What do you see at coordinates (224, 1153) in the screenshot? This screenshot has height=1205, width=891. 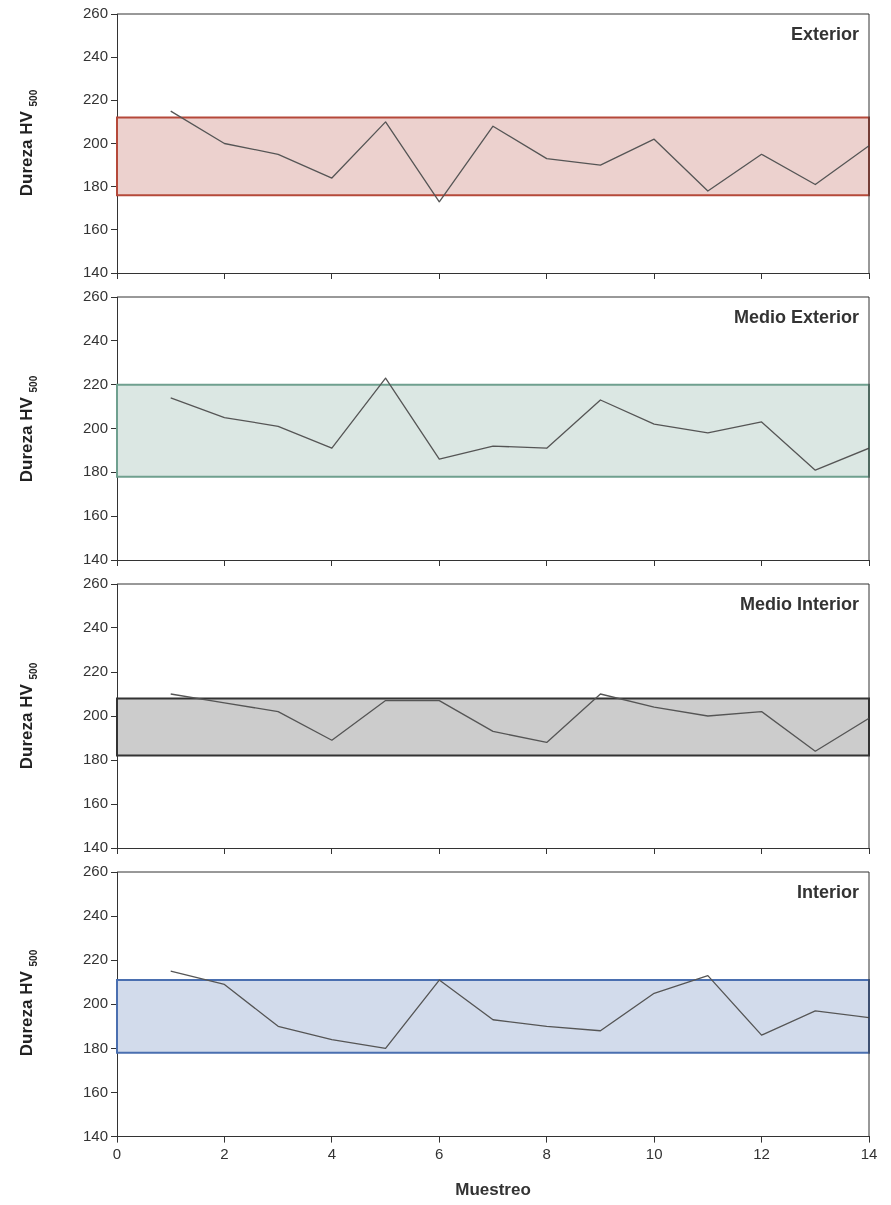 I see `x-tick-label: 2` at bounding box center [224, 1153].